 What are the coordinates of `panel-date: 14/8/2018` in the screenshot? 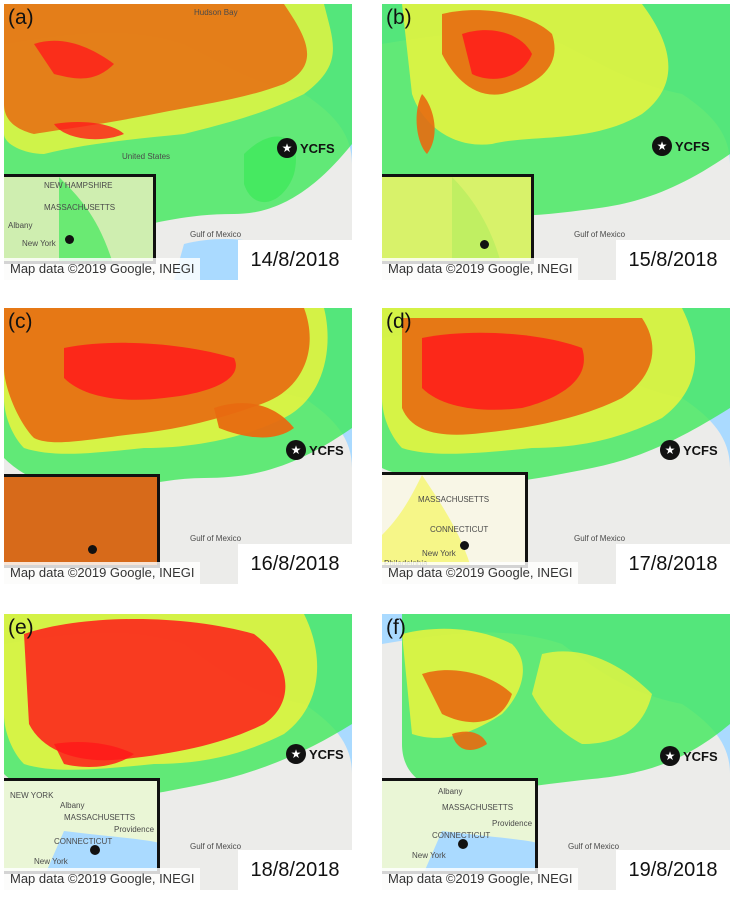 It's located at (295, 260).